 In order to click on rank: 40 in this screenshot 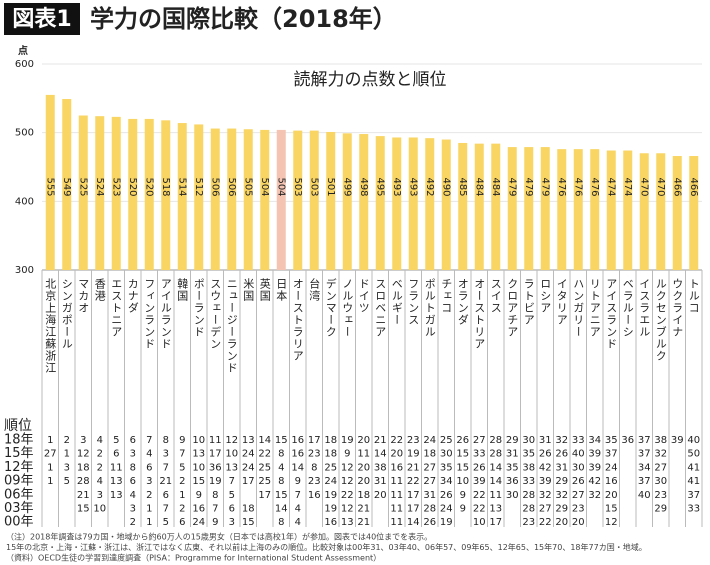, I will do `click(693, 440)`.